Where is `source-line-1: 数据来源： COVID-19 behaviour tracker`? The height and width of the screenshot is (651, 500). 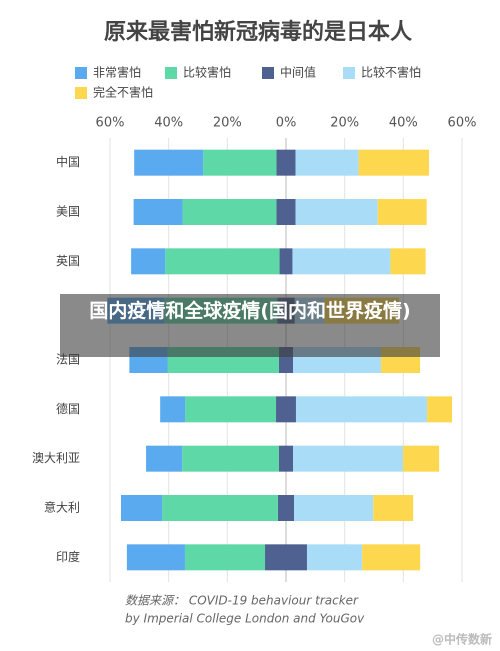 source-line-1: 数据来源： COVID-19 behaviour tracker is located at coordinates (242, 601).